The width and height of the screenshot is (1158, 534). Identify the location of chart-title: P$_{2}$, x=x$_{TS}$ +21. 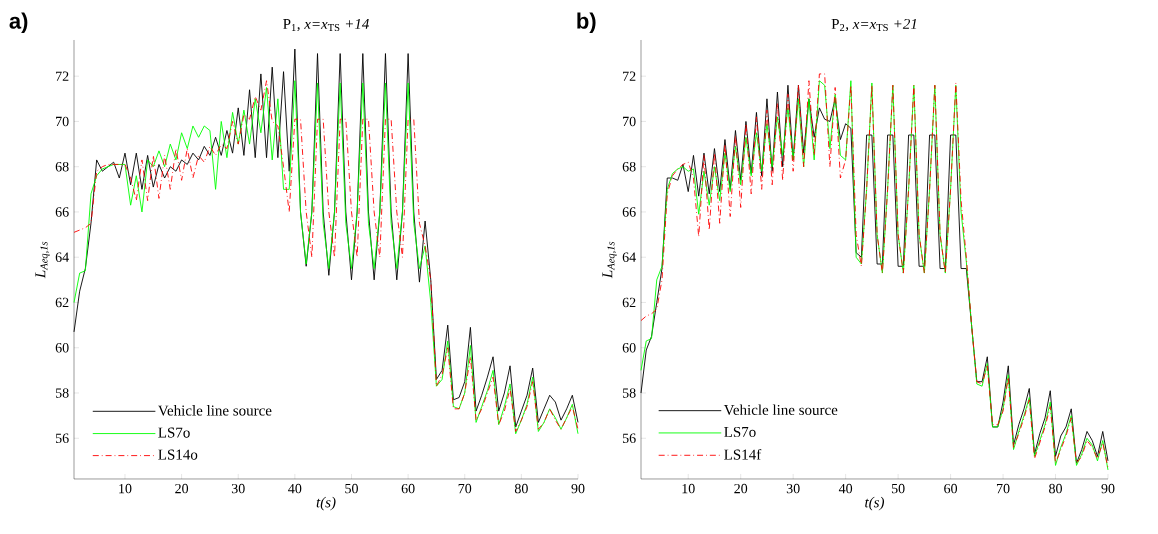
(874, 25).